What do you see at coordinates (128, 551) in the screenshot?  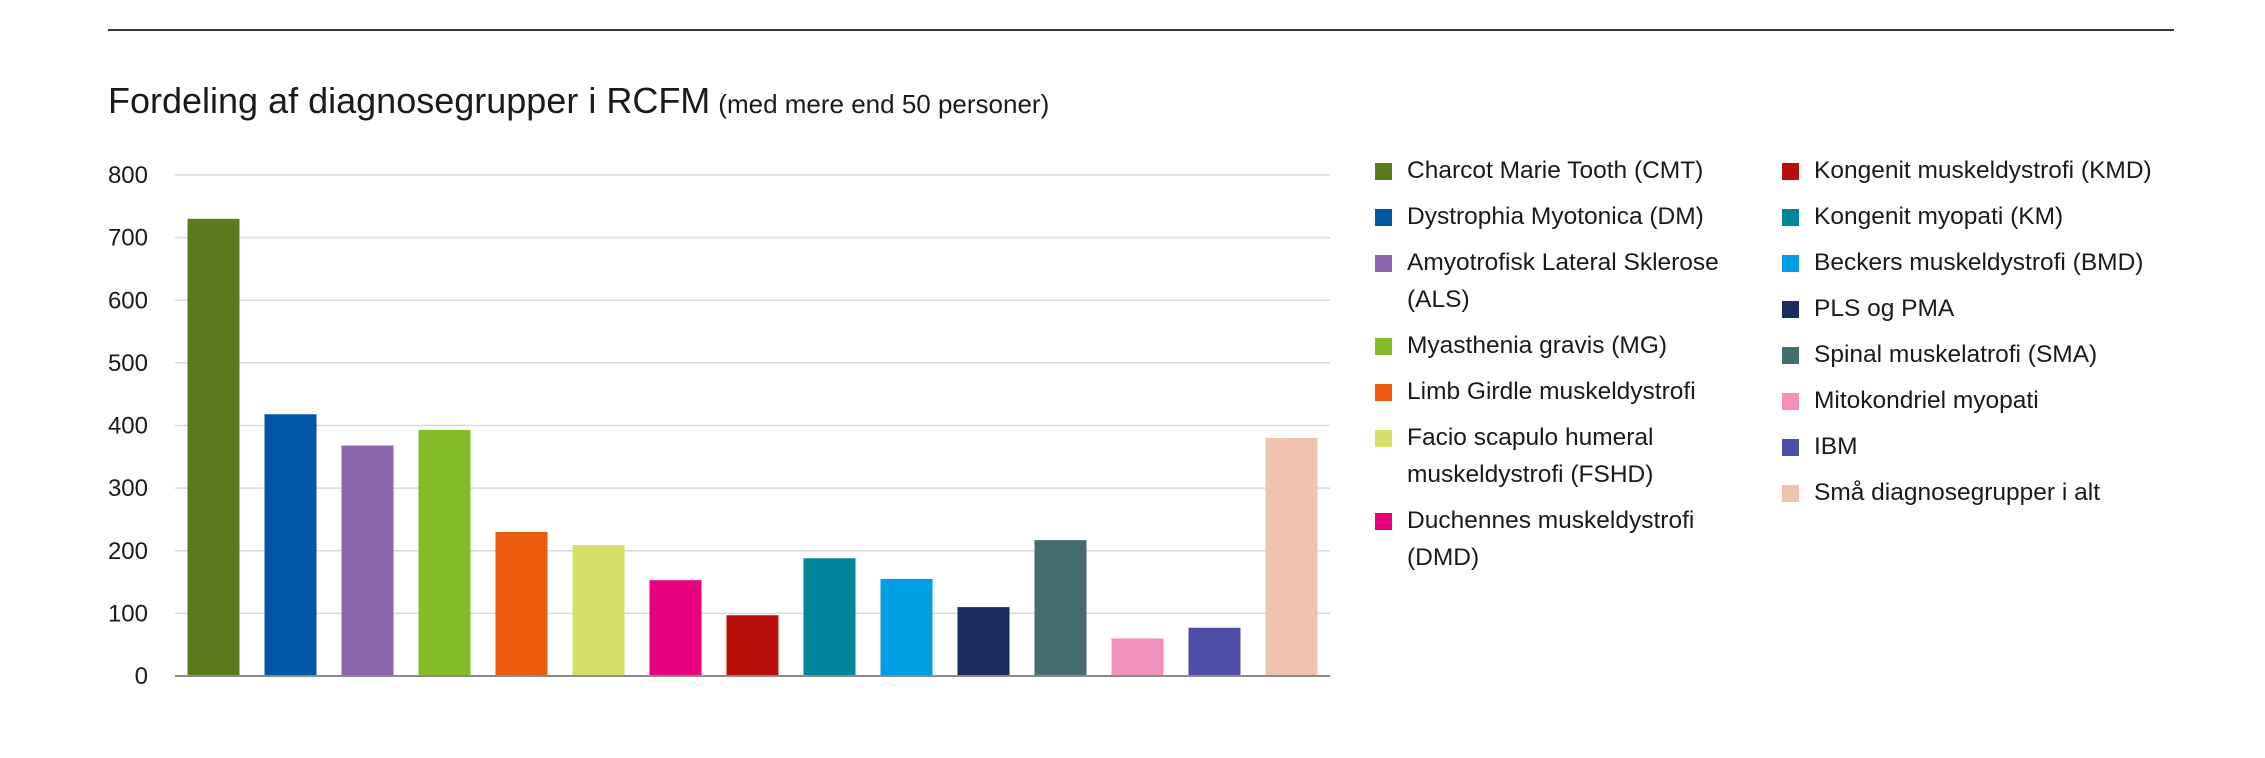 I see `y-tick-label: 200` at bounding box center [128, 551].